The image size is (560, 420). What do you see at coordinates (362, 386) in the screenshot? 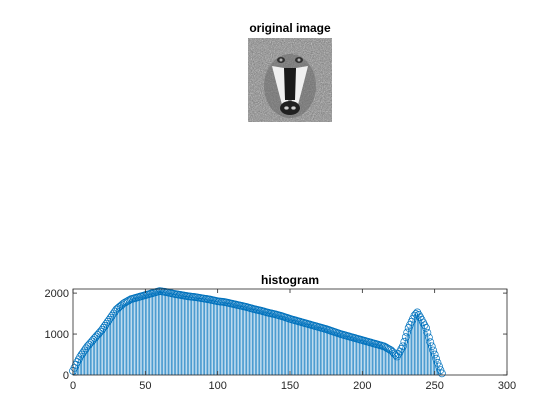
I see `x-tick-label: 200` at bounding box center [362, 386].